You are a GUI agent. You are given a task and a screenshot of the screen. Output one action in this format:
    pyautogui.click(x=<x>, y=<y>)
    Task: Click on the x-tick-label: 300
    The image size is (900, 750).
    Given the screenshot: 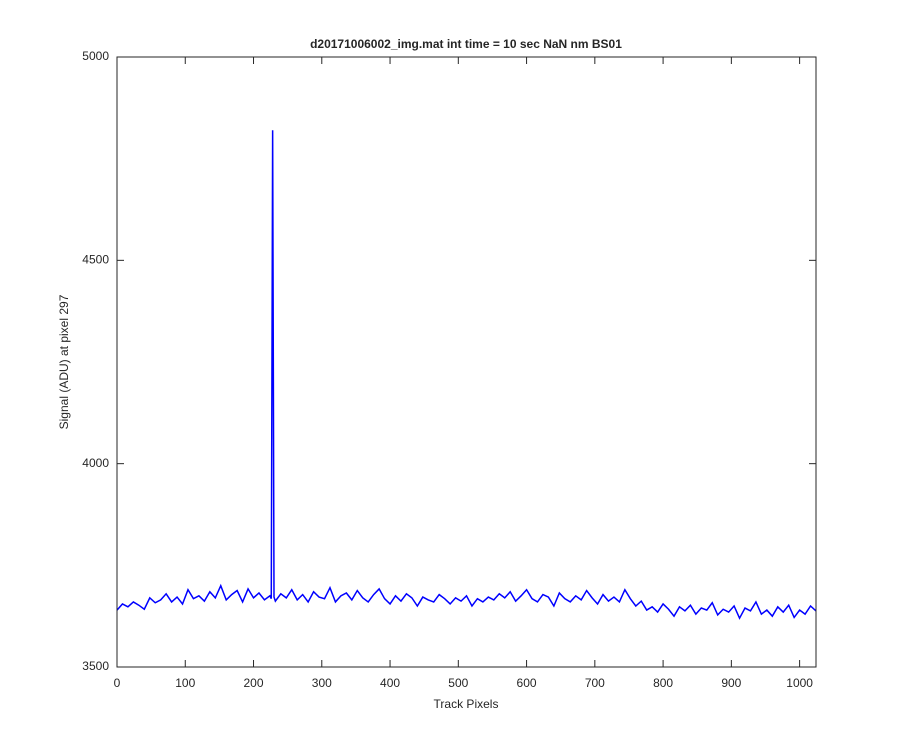 What is the action you would take?
    pyautogui.click(x=322, y=683)
    